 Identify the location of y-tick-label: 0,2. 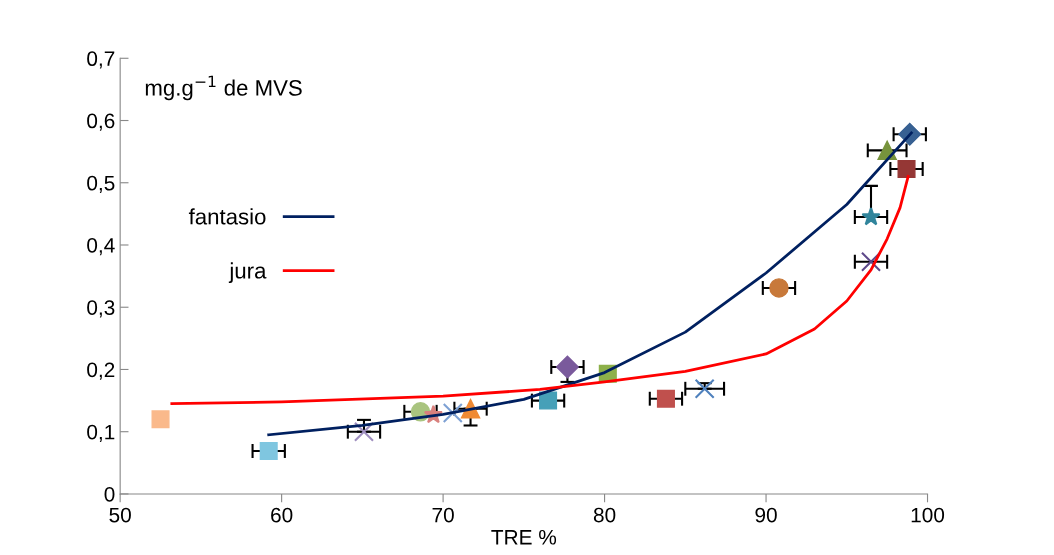
(101, 371).